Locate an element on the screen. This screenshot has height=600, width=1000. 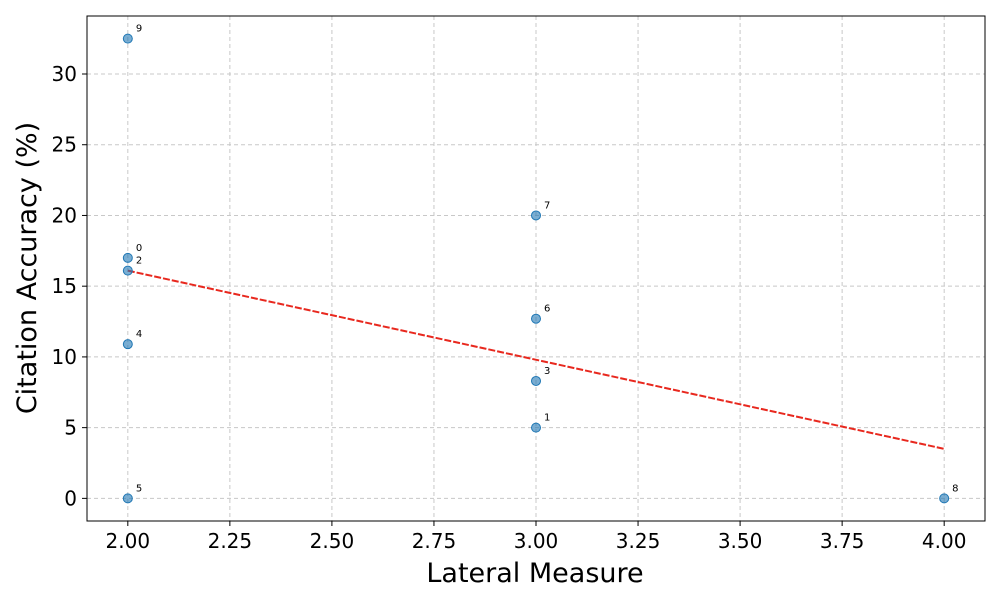
y-tick-label: 5 is located at coordinates (70, 428).